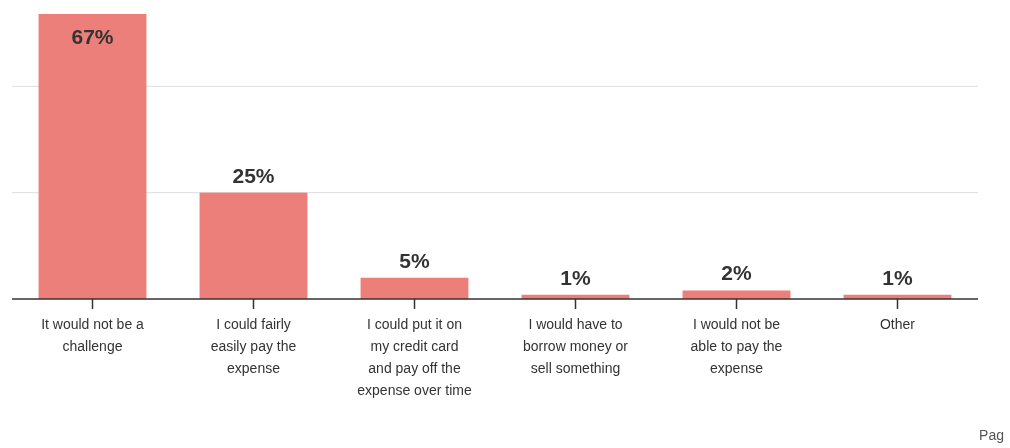 The width and height of the screenshot is (1010, 448). What do you see at coordinates (253, 346) in the screenshot?
I see `x-tick-label: I could fairly easily pay the expense` at bounding box center [253, 346].